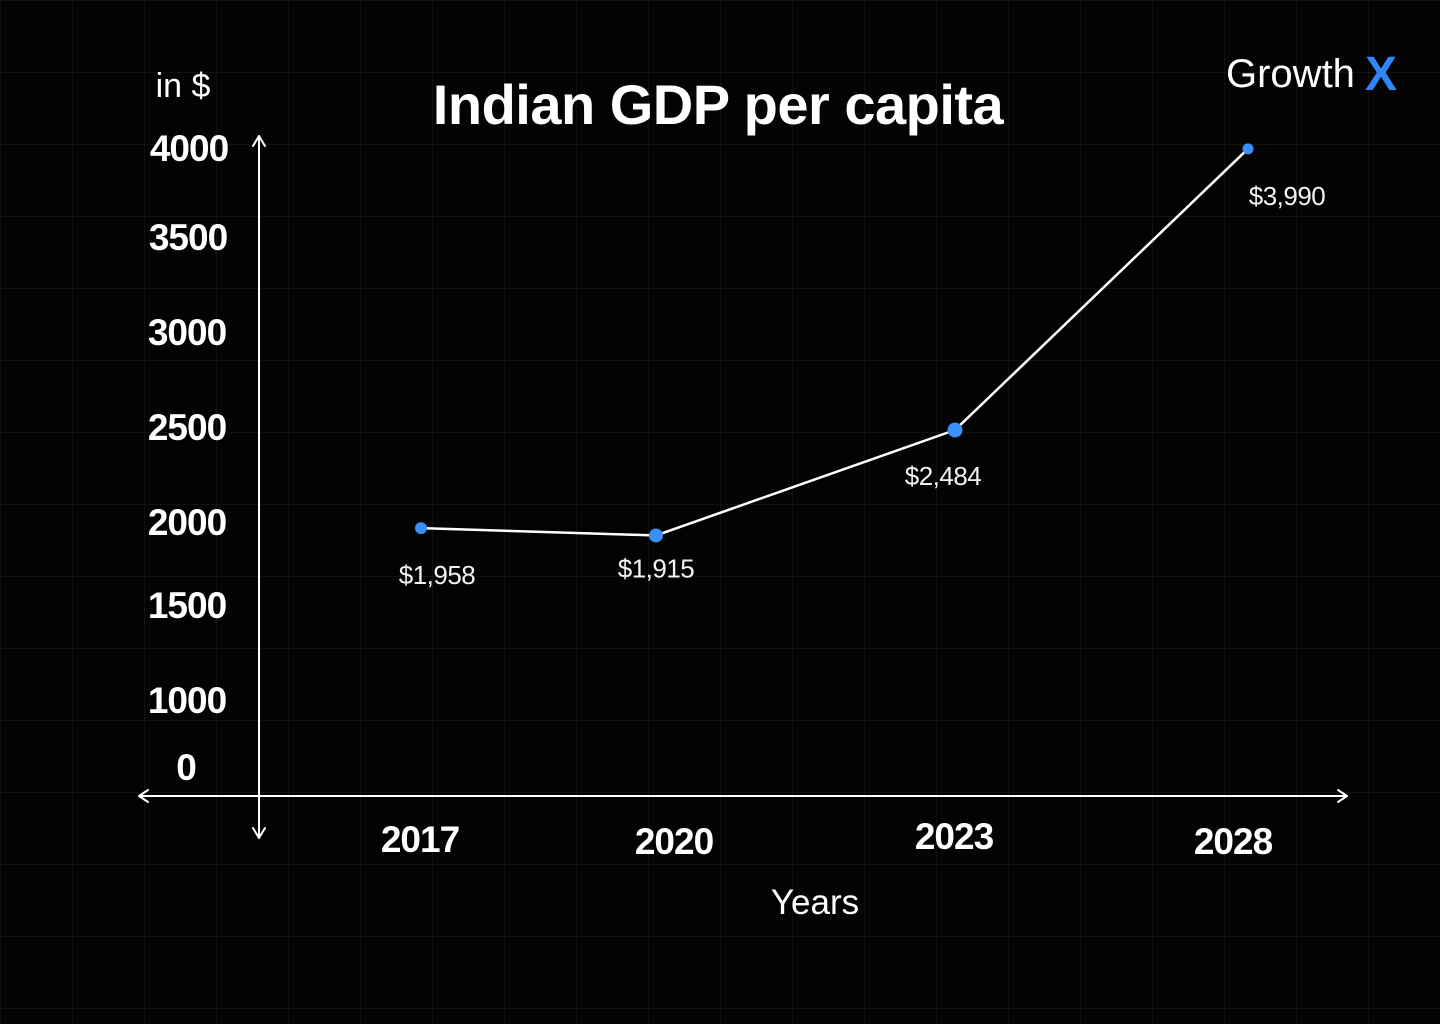  I want to click on y-tick-label: 3500, so click(188, 237).